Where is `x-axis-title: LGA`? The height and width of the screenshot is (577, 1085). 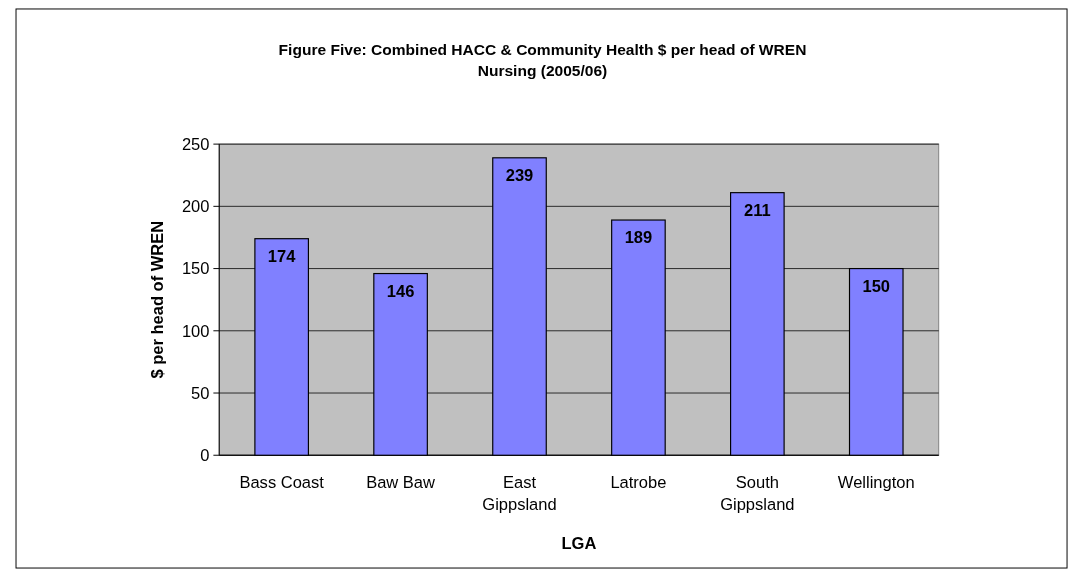 x-axis-title: LGA is located at coordinates (579, 543).